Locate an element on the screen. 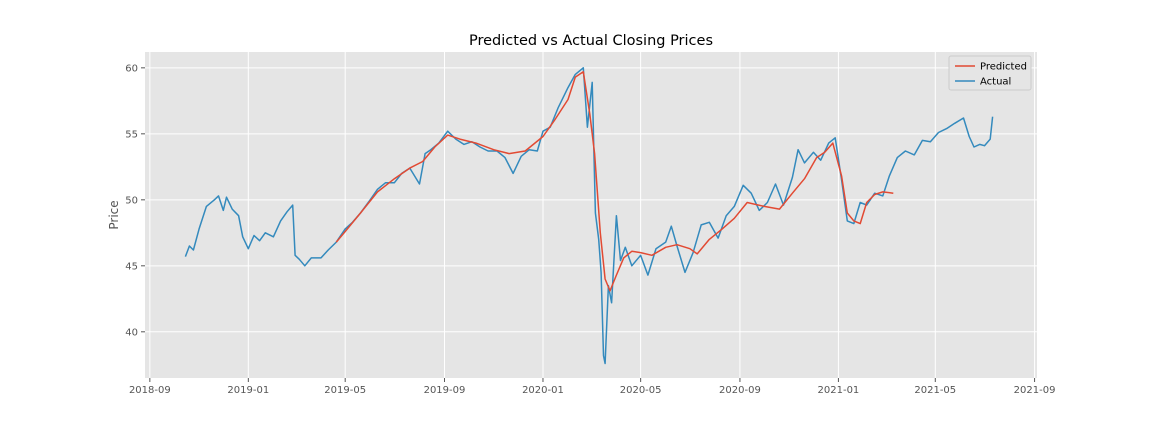  x-tick-label: 2021-05 is located at coordinates (935, 390).